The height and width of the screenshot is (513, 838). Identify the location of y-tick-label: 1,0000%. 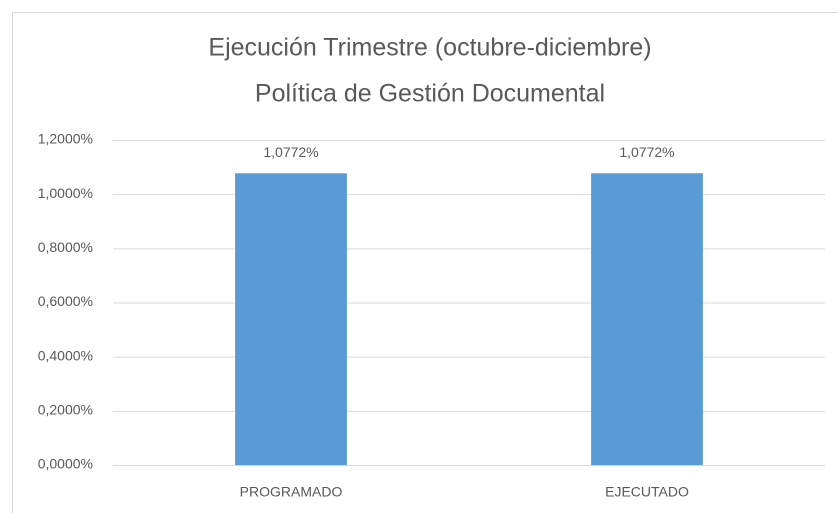
(65, 193).